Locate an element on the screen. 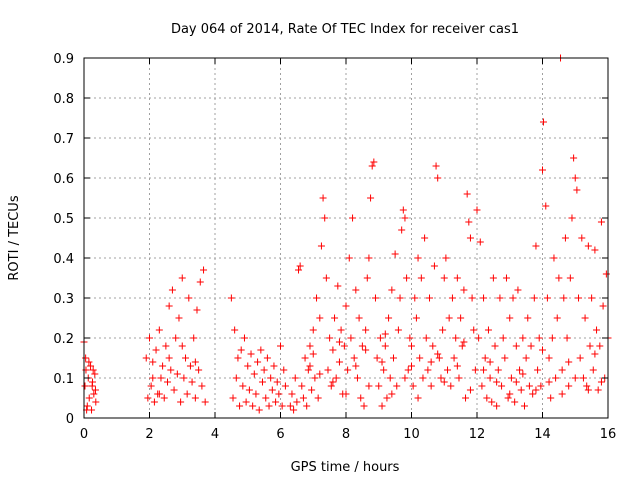 This screenshot has height=480, width=640. y-tick-label: 0.8 is located at coordinates (63, 99).